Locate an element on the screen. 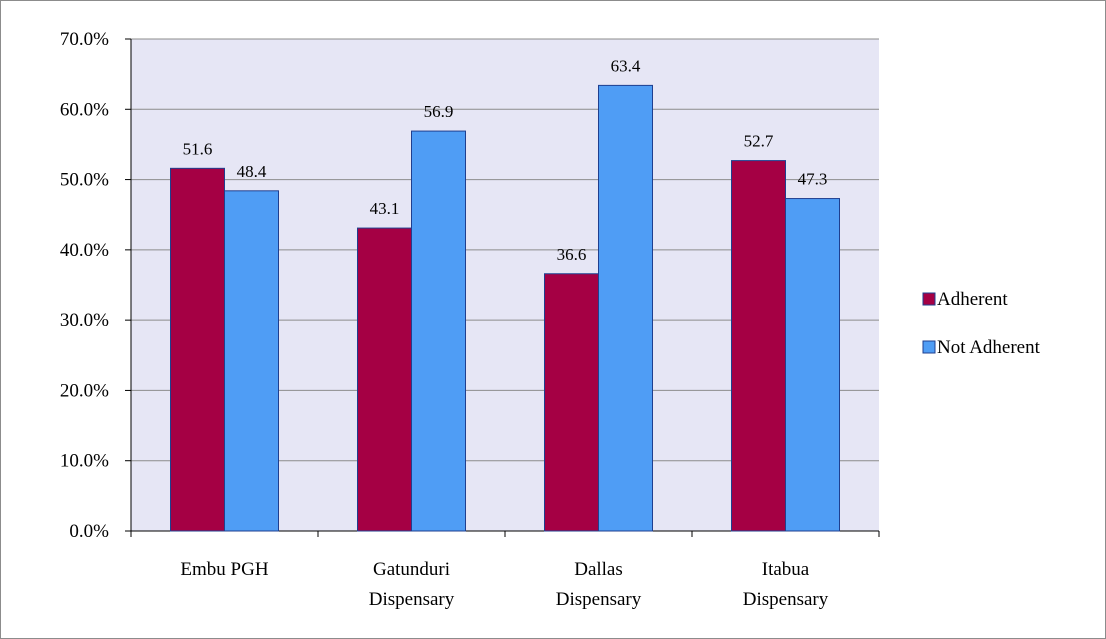 This screenshot has width=1106, height=639. data-label: 36.6 is located at coordinates (572, 254).